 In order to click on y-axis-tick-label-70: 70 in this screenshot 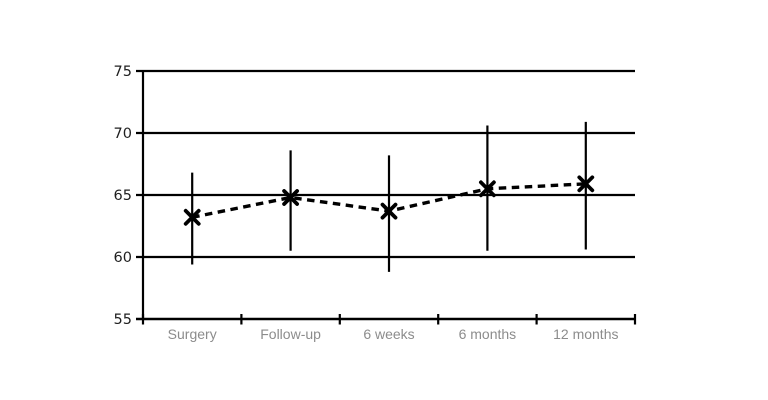, I will do `click(123, 134)`.